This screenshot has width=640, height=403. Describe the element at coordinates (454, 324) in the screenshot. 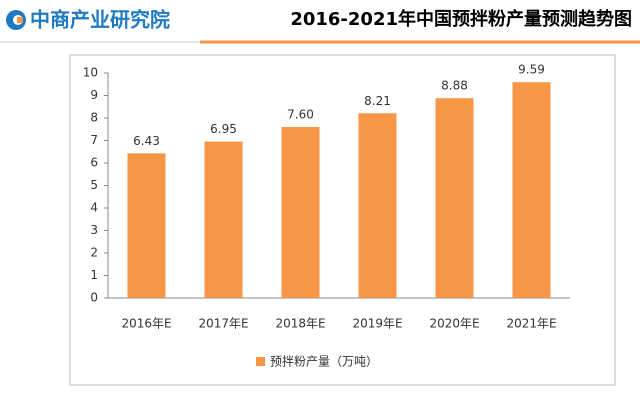

I see `x-tick-label: 2020年E` at that location.